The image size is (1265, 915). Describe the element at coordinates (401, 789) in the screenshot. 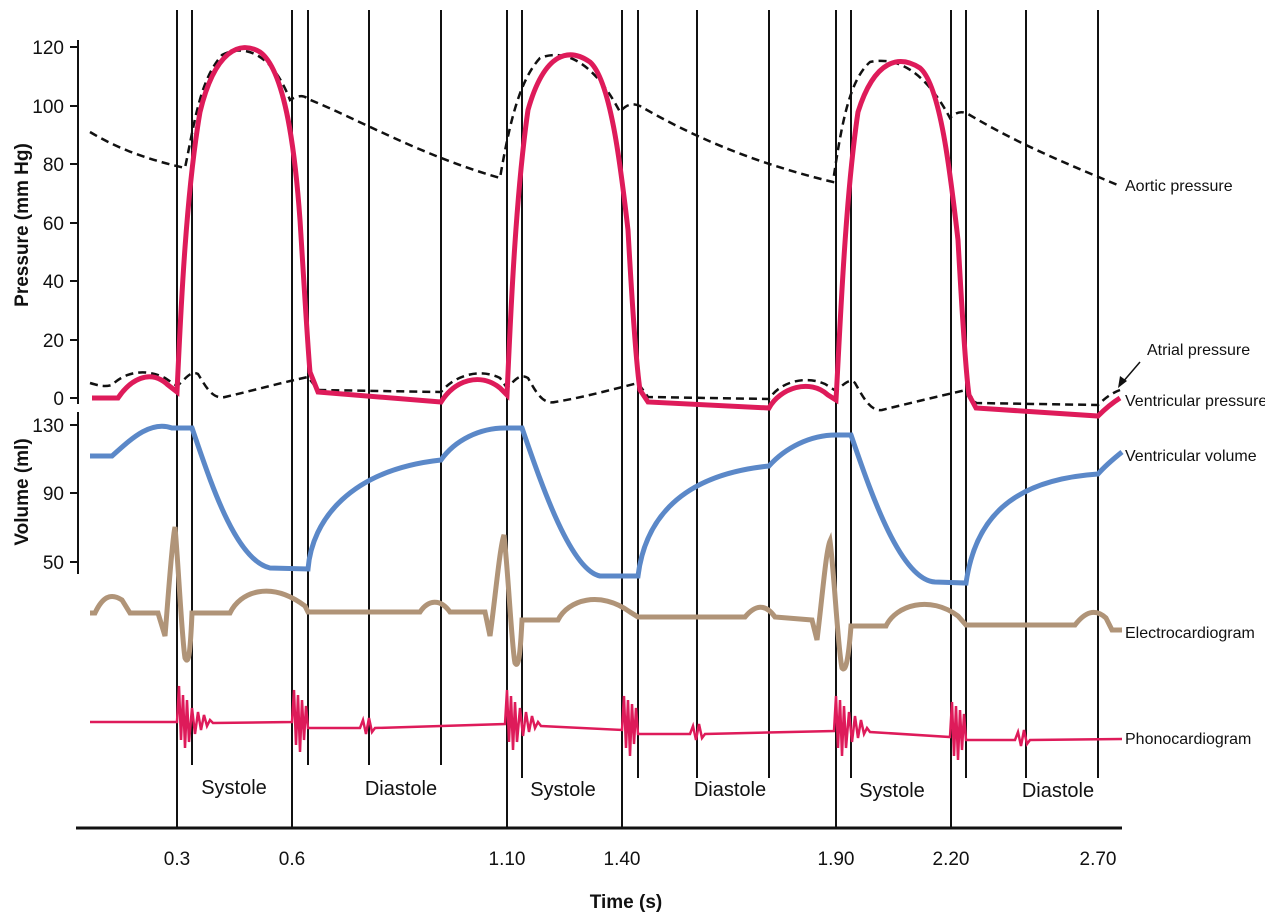

I see `phase-label-diastole-1: Diastole` at that location.